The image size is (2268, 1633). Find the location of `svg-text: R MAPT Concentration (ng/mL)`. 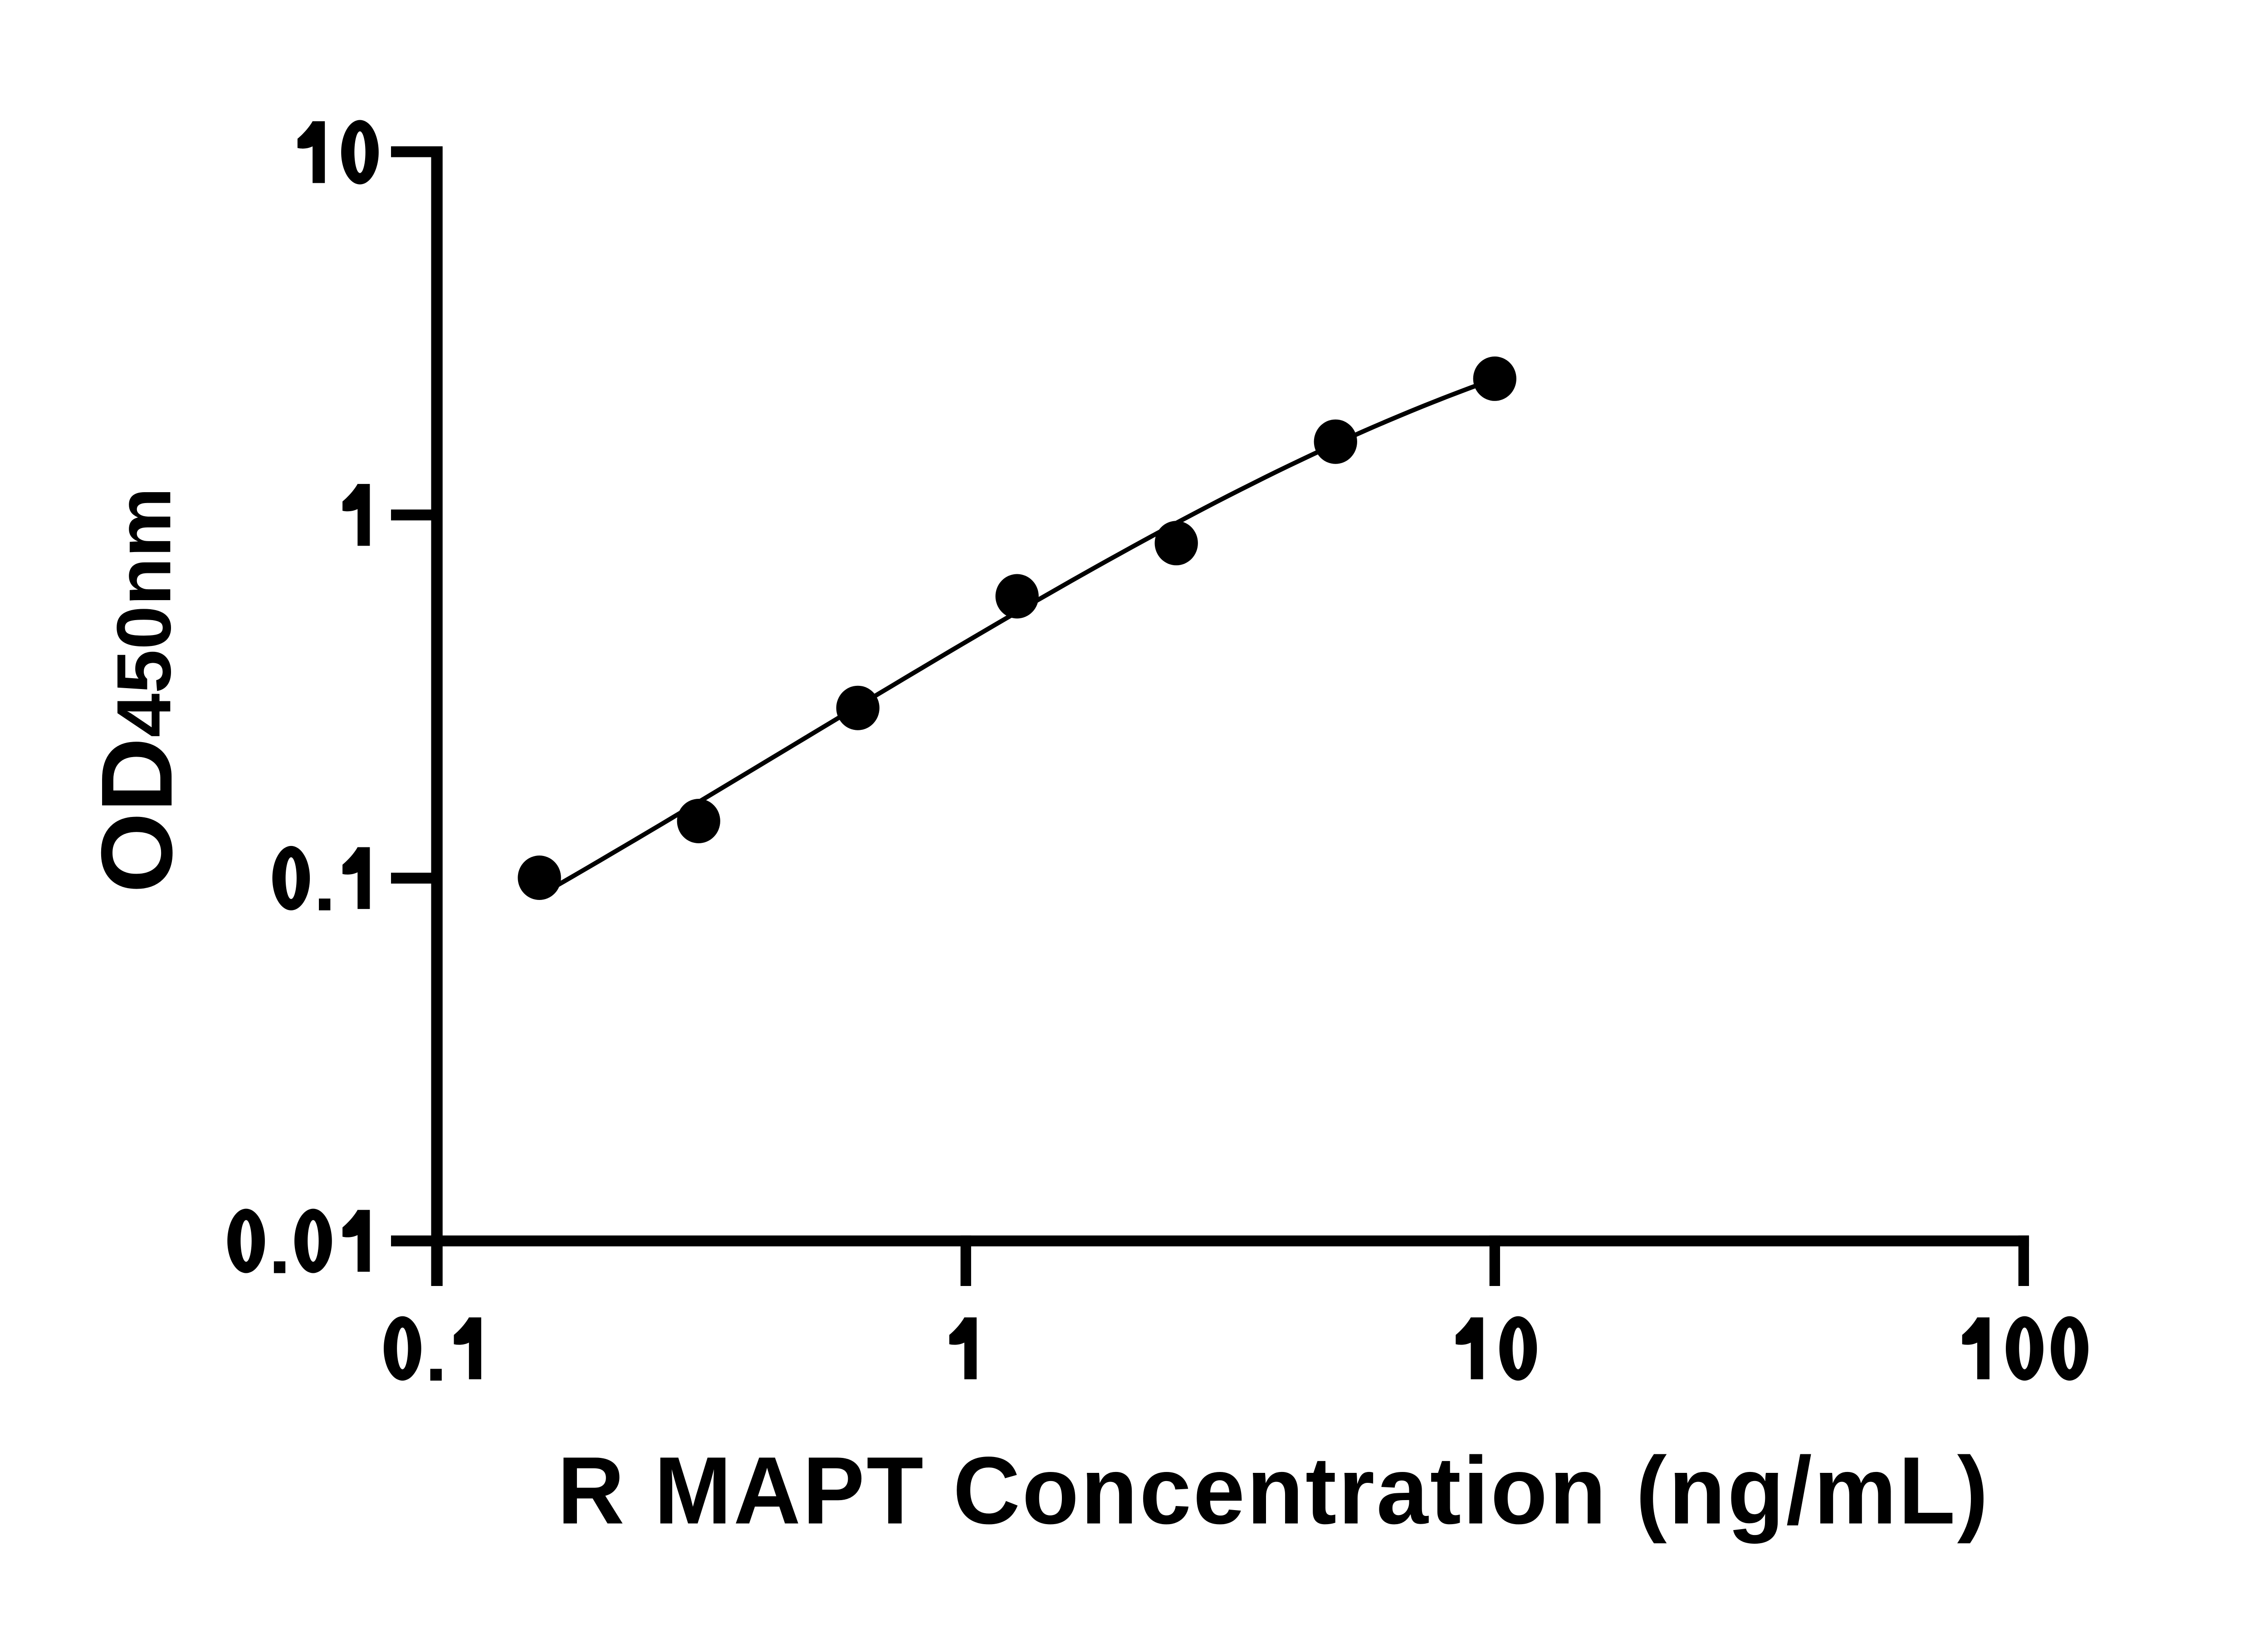

svg-text: R MAPT Concentration (ng/mL) is located at coordinates (1273, 1490).